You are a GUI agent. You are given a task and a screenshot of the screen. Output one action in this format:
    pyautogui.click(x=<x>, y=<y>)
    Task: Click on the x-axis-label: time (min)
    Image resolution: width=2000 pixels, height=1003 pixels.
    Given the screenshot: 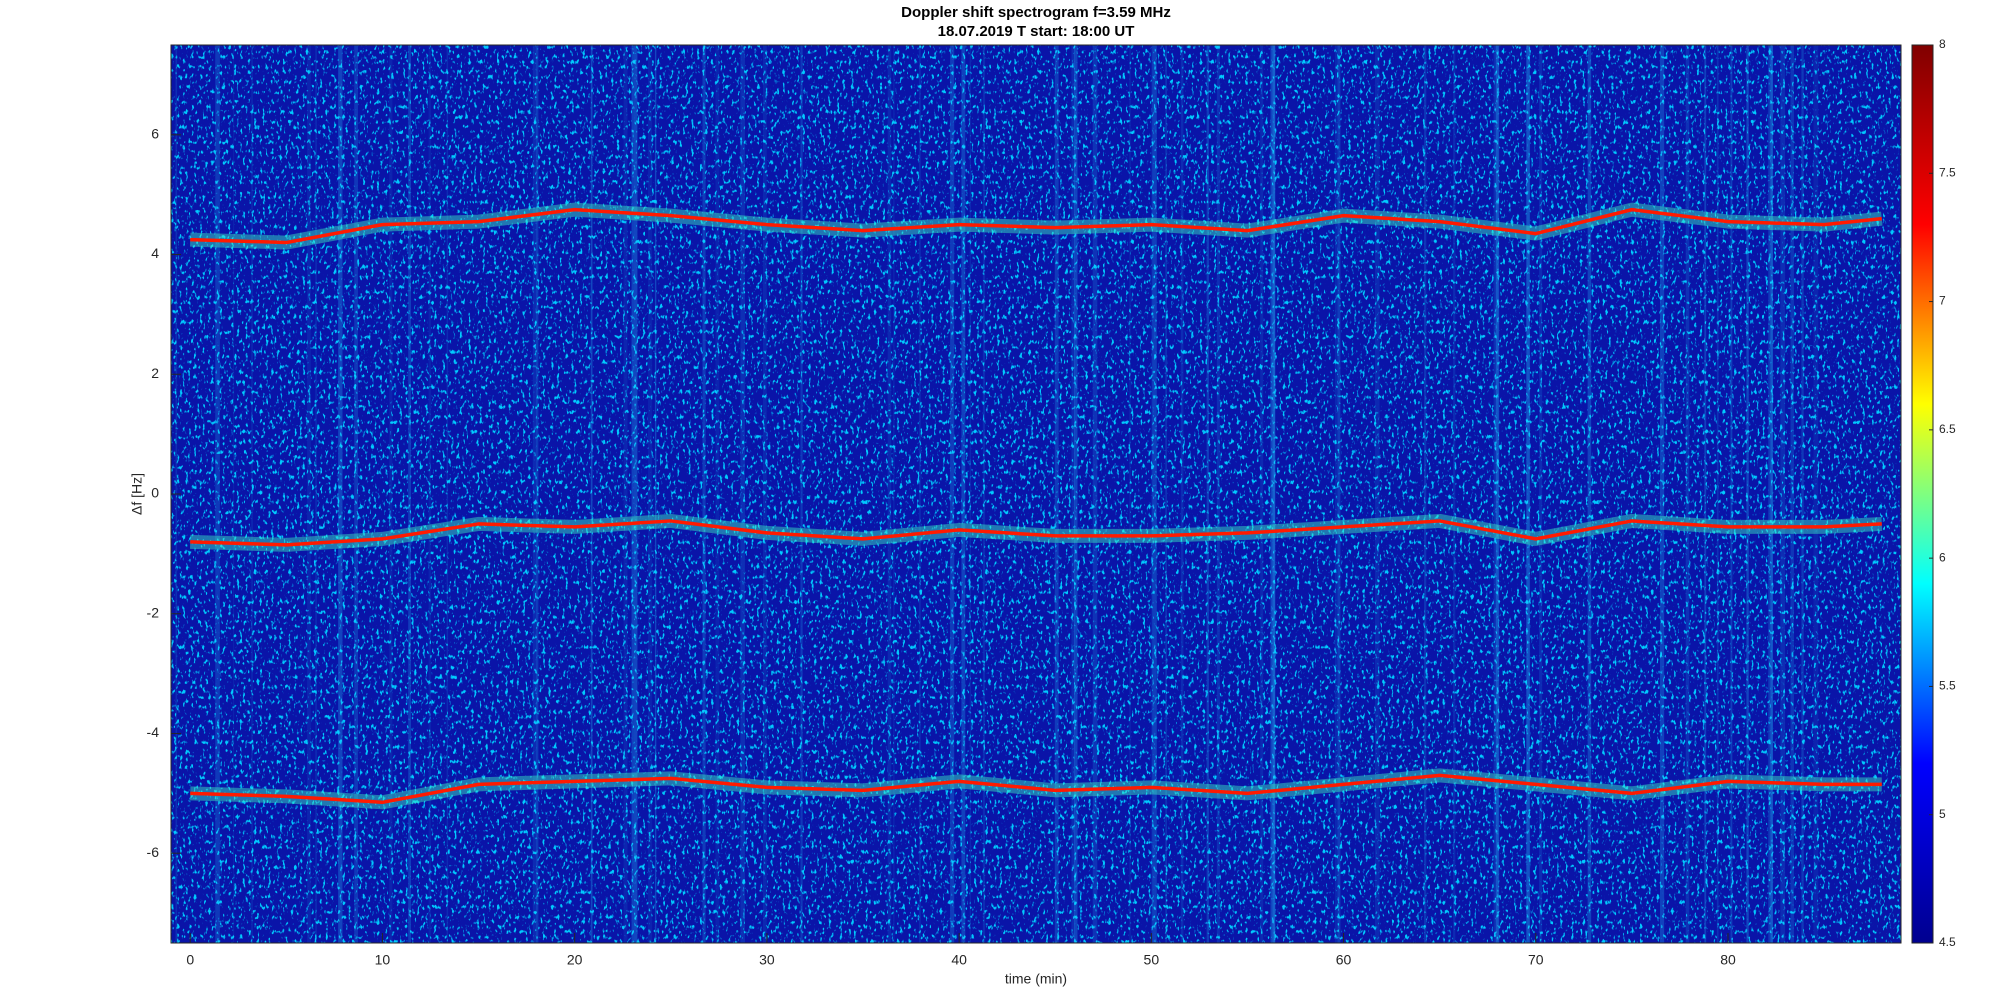 What is the action you would take?
    pyautogui.click(x=1036, y=979)
    